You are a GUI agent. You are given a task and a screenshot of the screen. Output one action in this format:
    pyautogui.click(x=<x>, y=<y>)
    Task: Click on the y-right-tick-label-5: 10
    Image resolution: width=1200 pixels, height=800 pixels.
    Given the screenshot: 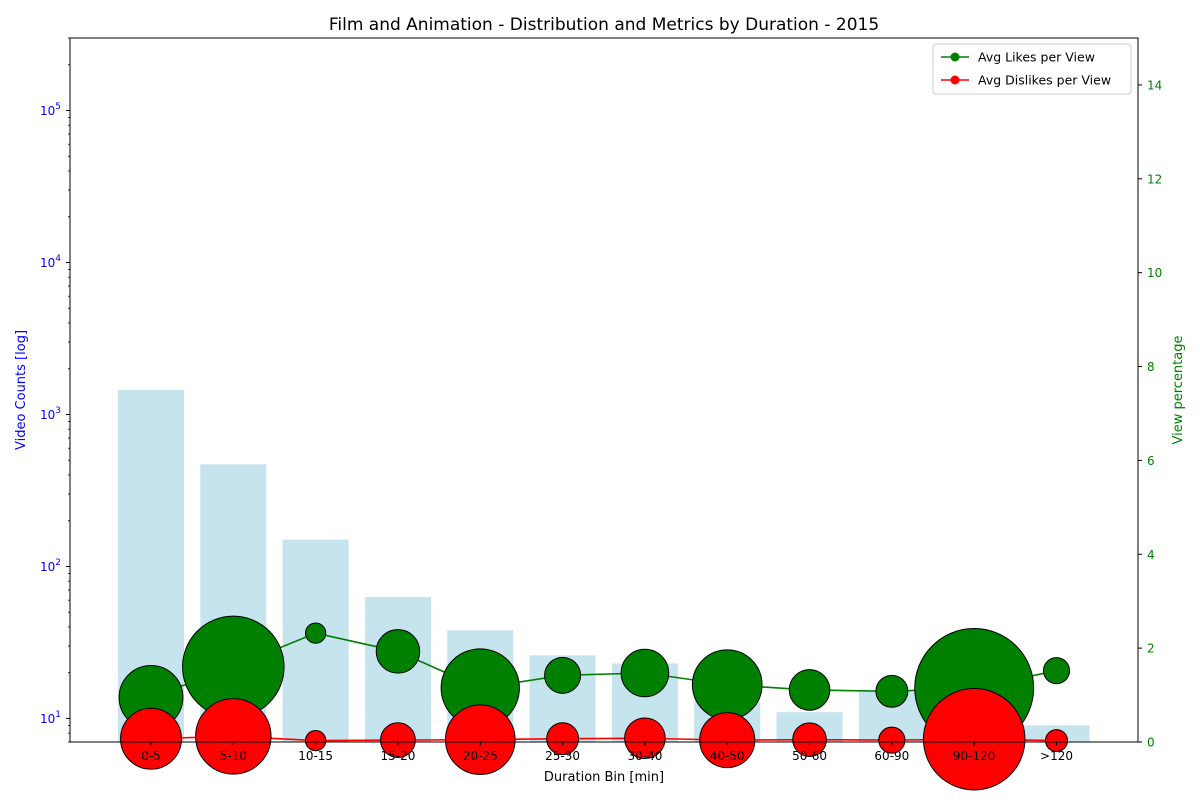 What is the action you would take?
    pyautogui.click(x=1154, y=273)
    